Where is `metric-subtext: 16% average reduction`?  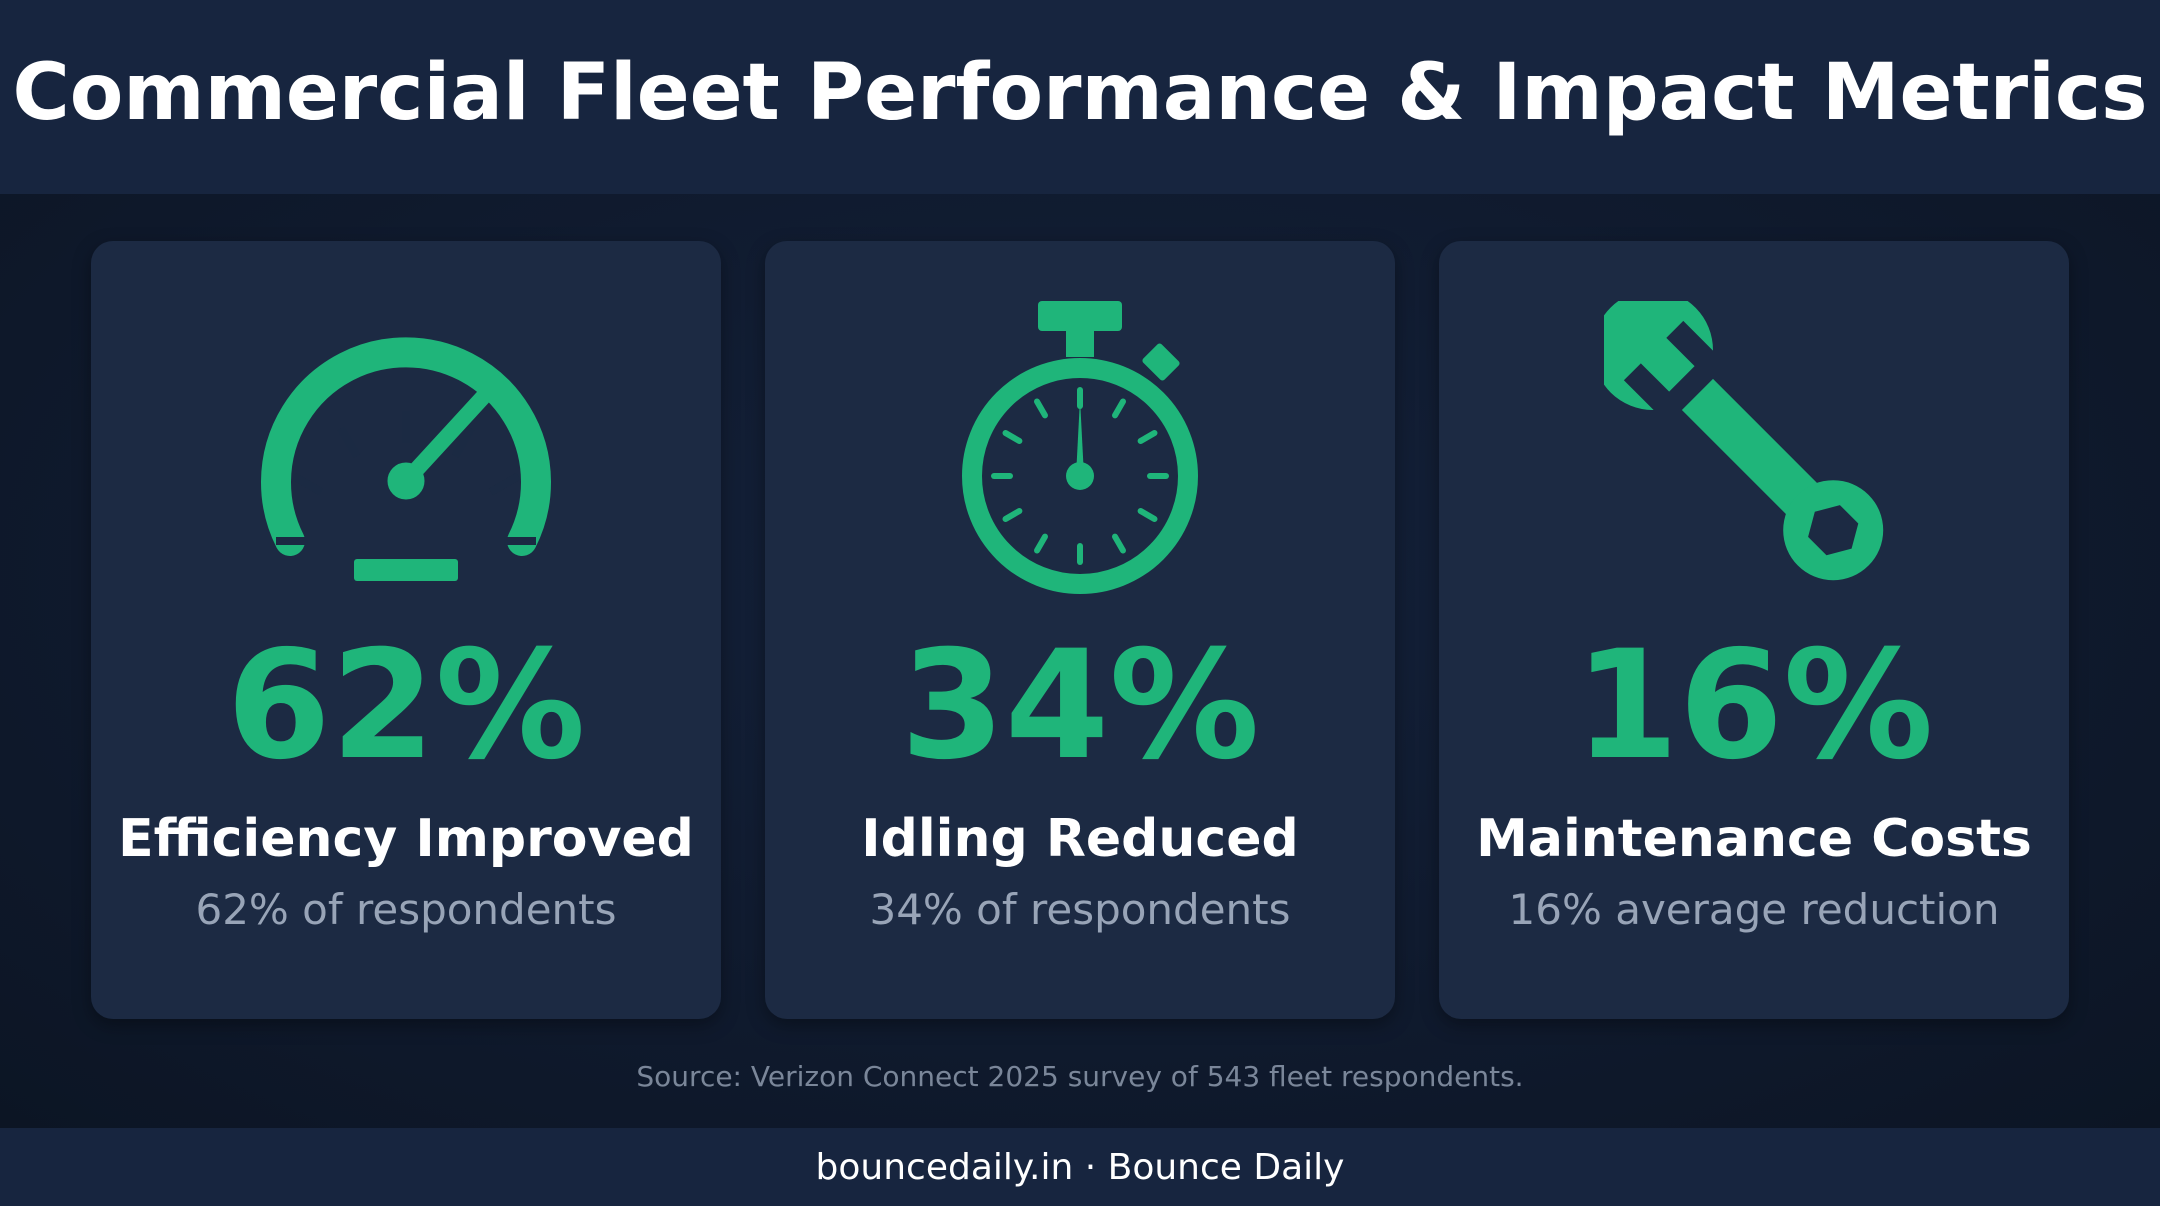 metric-subtext: 16% average reduction is located at coordinates (1754, 909).